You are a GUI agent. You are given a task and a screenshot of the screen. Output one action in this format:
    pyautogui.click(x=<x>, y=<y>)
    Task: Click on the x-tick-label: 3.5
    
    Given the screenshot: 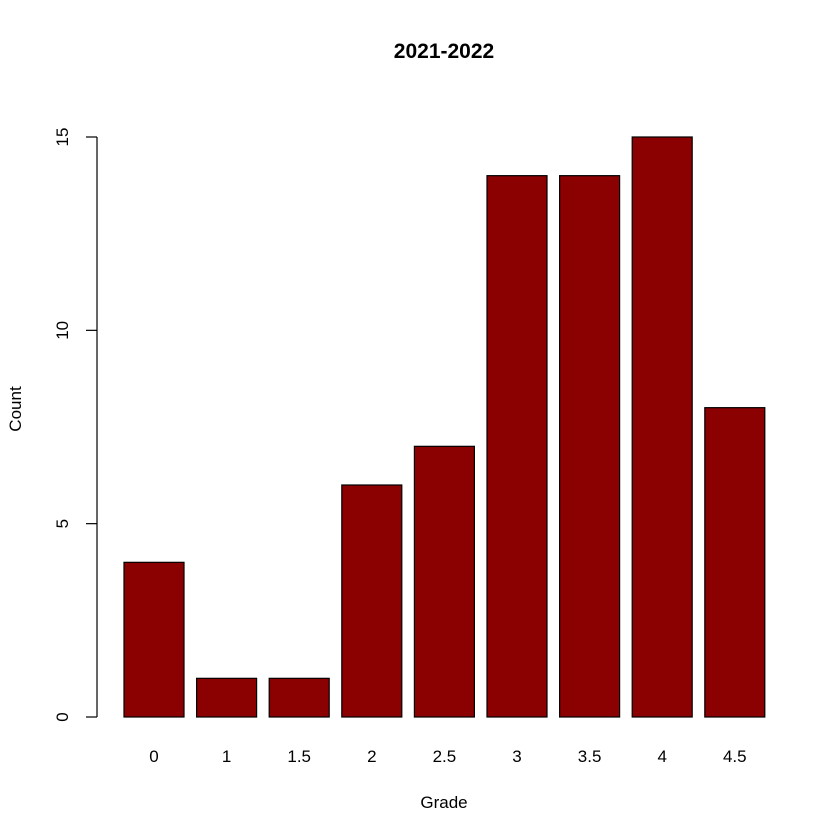 What is the action you would take?
    pyautogui.click(x=590, y=756)
    